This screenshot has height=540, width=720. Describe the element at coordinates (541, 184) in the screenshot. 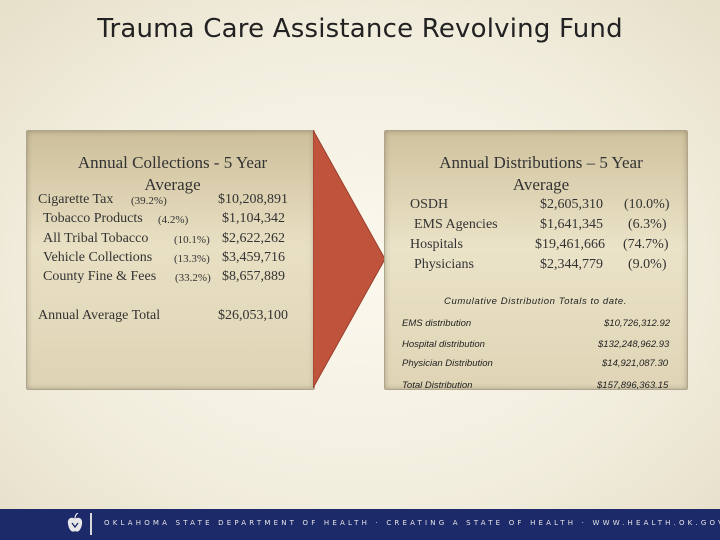

I see `distributions-heading-line2: Average` at that location.